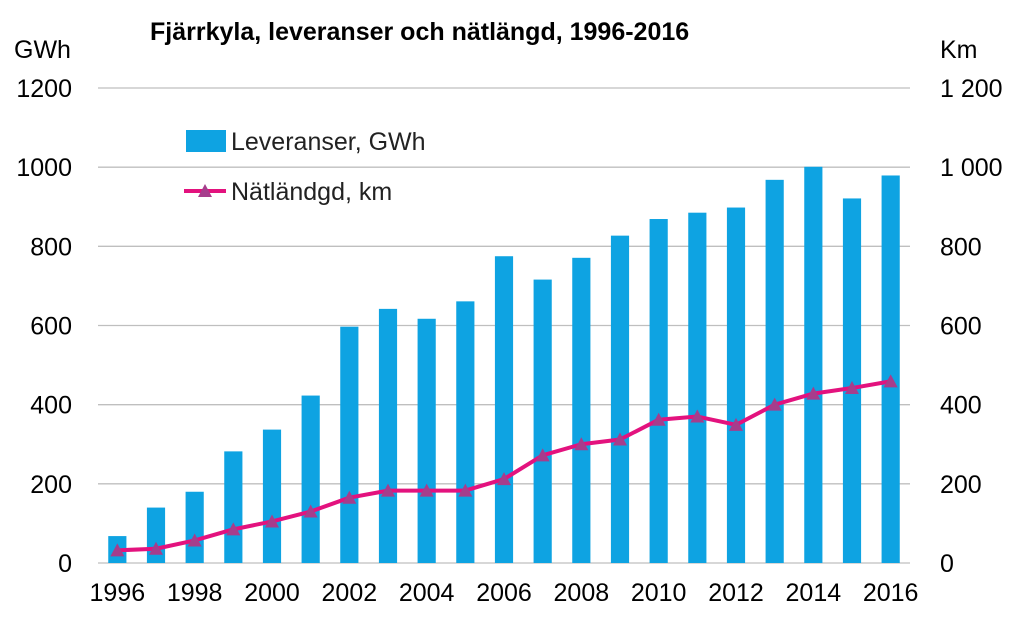 This screenshot has height=623, width=1020. What do you see at coordinates (959, 50) in the screenshot?
I see `right-axis-unit: Km` at bounding box center [959, 50].